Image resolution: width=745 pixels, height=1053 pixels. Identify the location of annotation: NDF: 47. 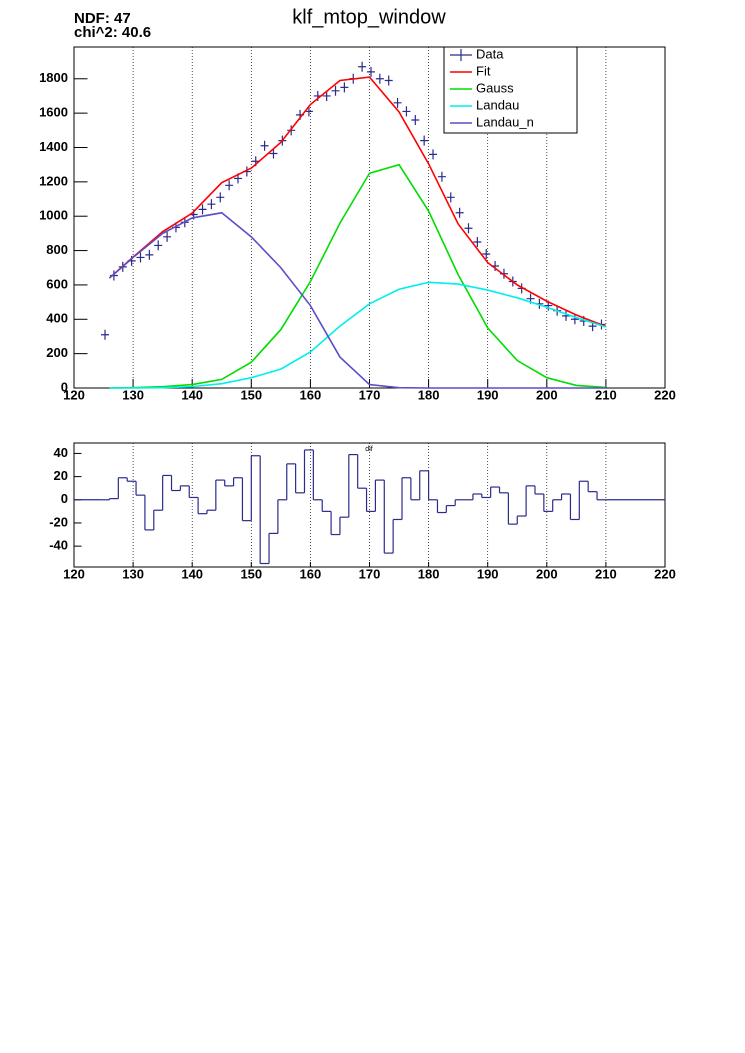
(102, 18).